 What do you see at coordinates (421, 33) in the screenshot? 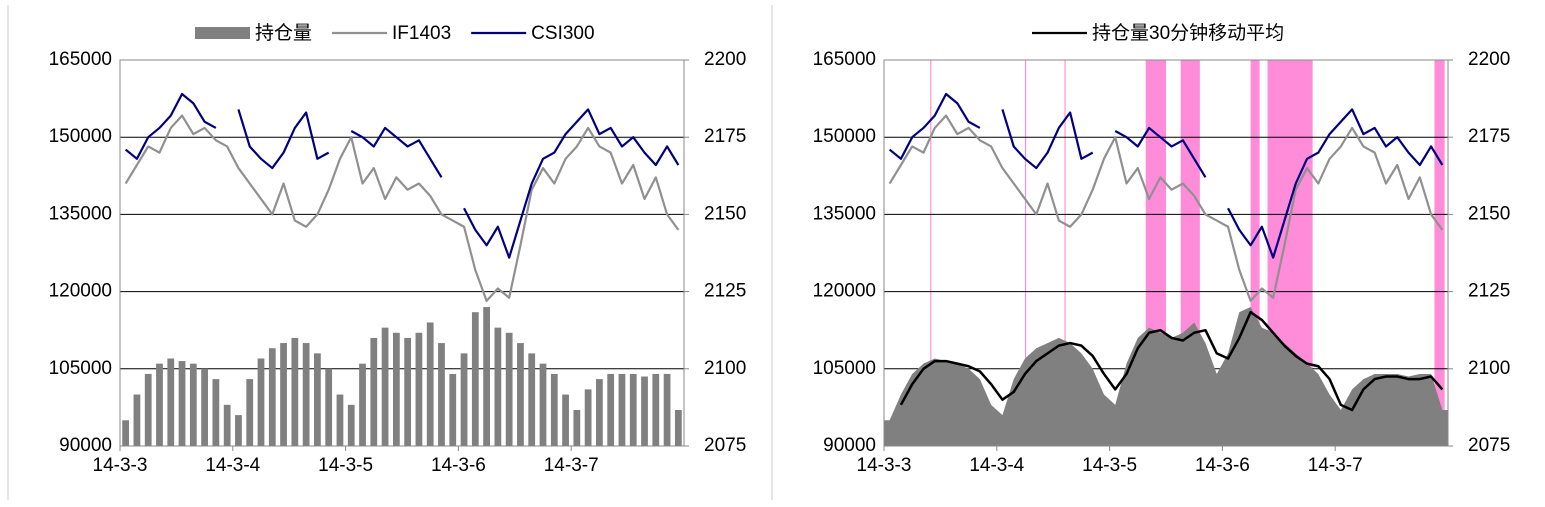
I see `legend-label: IF1403` at bounding box center [421, 33].